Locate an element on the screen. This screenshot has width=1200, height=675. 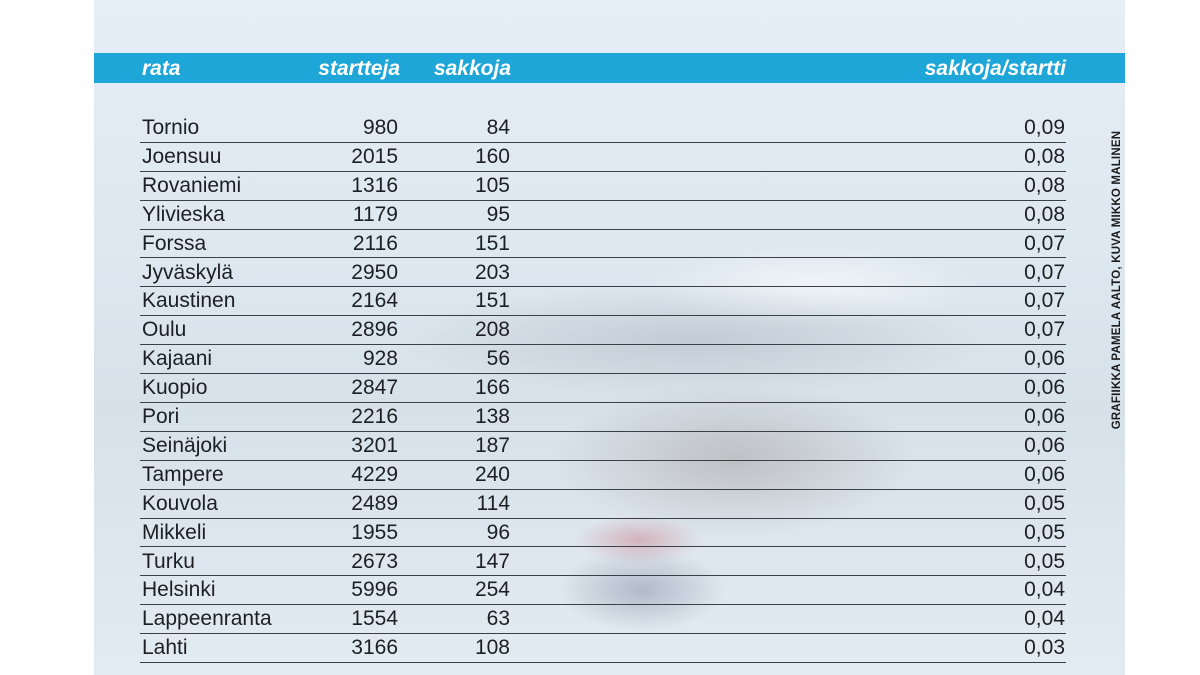
cell-rata: Forssa is located at coordinates (174, 243).